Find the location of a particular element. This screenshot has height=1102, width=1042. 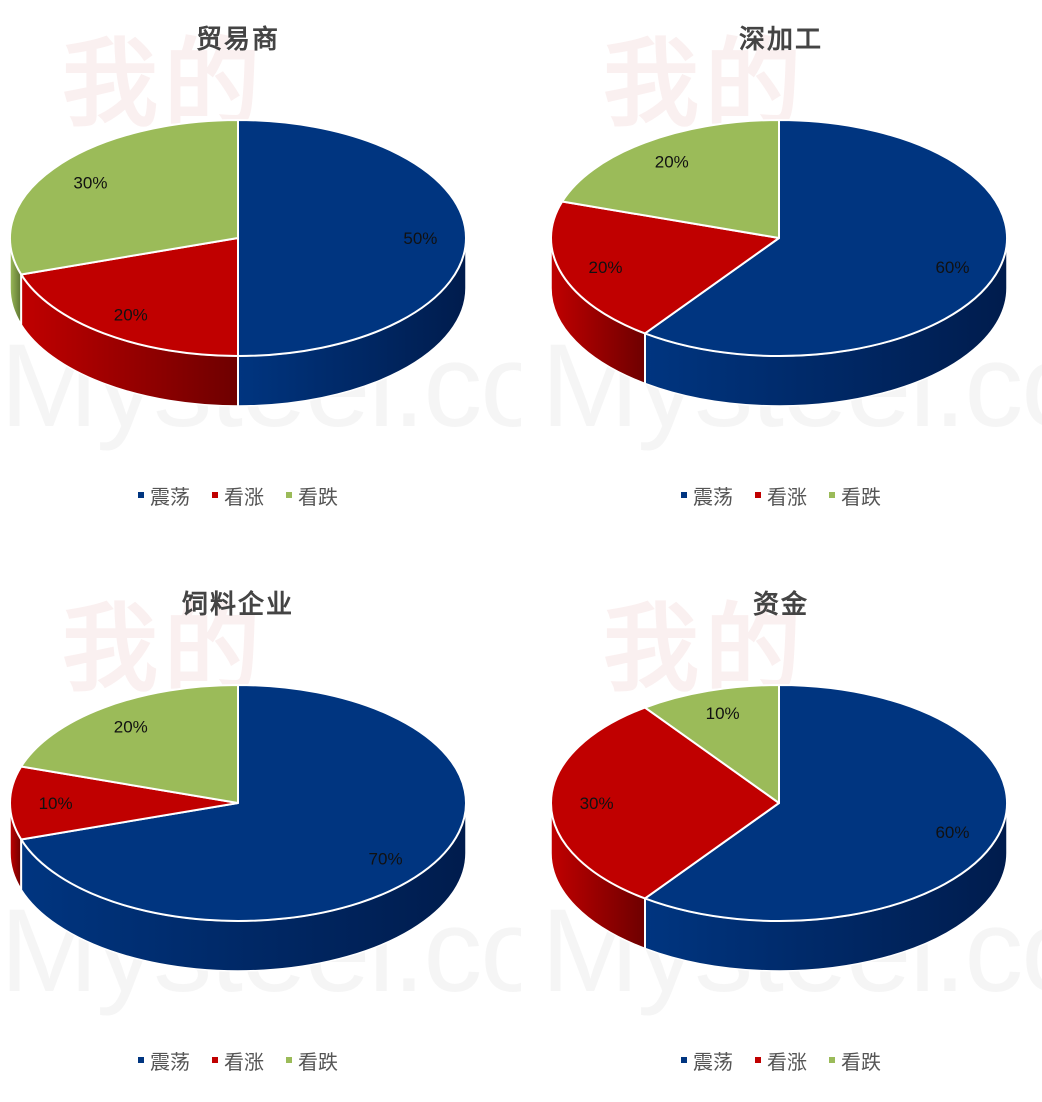

pie-chart: 60% 30% 10% is located at coordinates (779, 828).